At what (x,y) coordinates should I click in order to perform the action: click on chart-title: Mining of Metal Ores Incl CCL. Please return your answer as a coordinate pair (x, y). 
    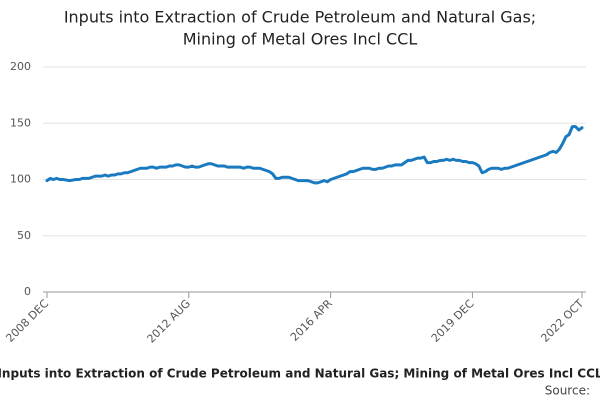
    Looking at the image, I should click on (300, 39).